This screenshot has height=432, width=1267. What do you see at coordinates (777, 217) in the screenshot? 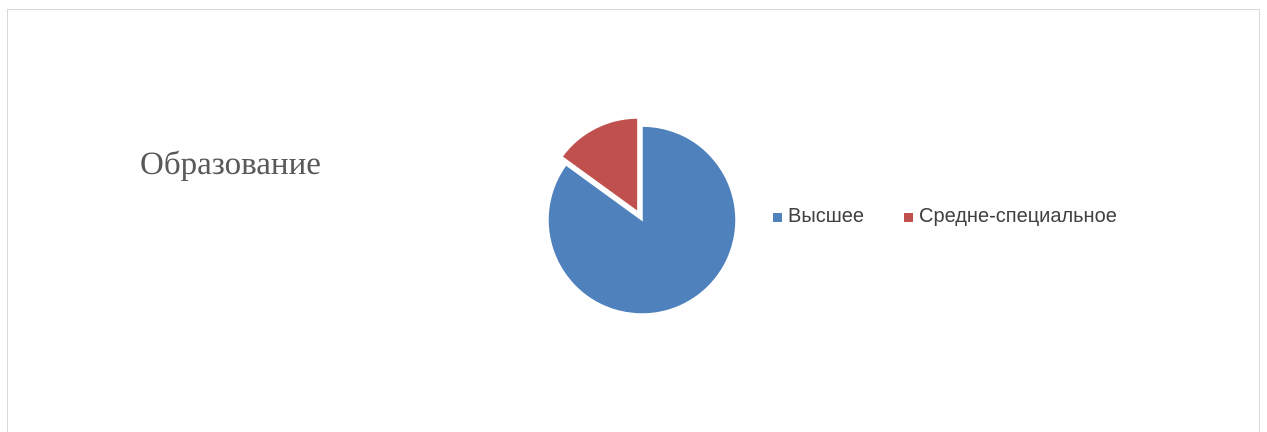
I see `legend-swatch-vysshee` at bounding box center [777, 217].